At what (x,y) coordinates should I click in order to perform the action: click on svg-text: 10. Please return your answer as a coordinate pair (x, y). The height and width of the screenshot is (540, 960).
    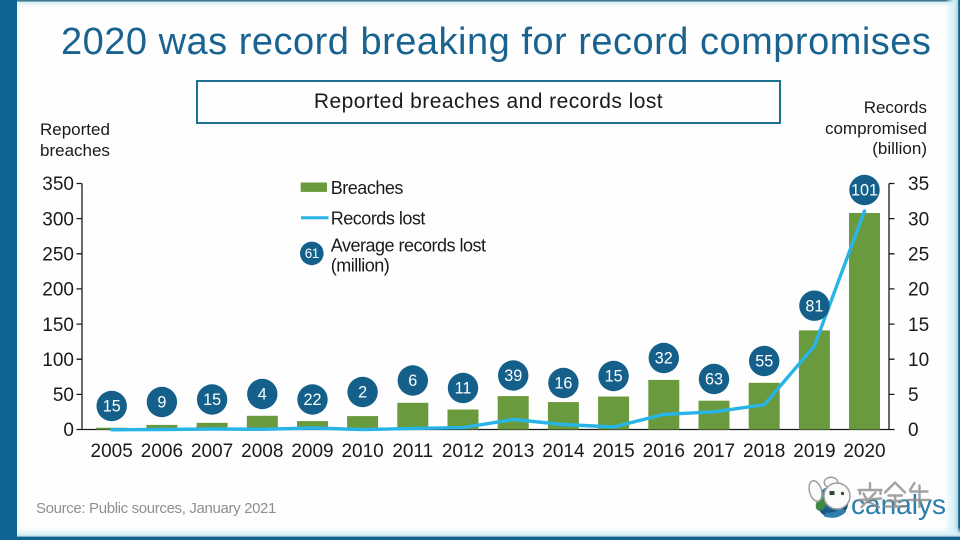
    Looking at the image, I should click on (918, 360).